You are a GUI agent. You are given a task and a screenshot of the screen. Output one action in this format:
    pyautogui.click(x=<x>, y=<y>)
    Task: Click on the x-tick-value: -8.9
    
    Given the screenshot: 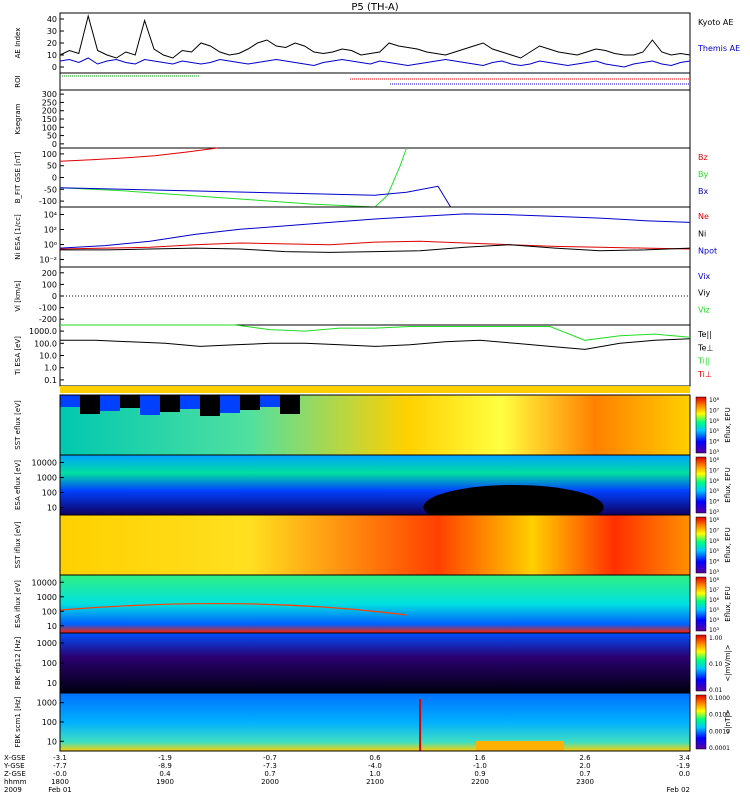 What is the action you would take?
    pyautogui.click(x=165, y=766)
    